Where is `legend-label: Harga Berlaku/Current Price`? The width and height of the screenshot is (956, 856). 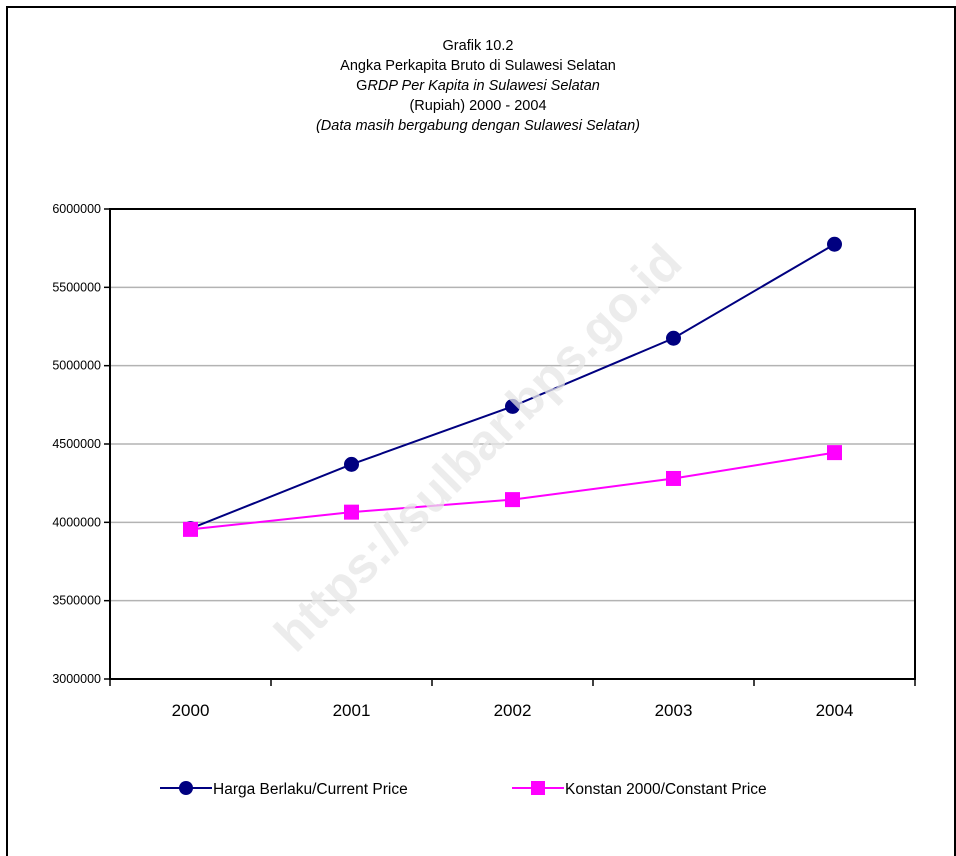
legend-label: Harga Berlaku/Current Price is located at coordinates (310, 789).